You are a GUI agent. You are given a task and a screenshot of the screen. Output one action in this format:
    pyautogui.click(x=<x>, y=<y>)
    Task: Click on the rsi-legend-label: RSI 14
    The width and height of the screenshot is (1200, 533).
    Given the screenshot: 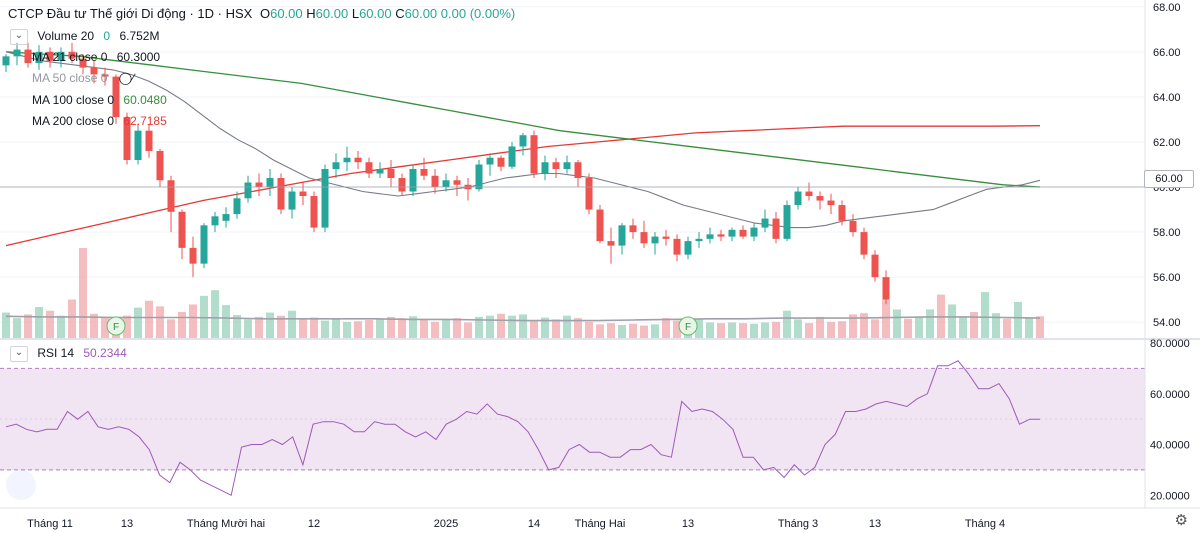 What is the action you would take?
    pyautogui.click(x=56, y=353)
    